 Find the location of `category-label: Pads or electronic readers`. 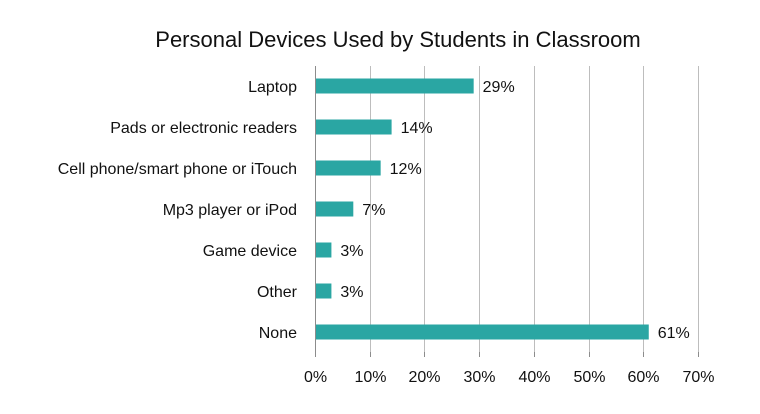

category-label: Pads or electronic readers is located at coordinates (203, 128).